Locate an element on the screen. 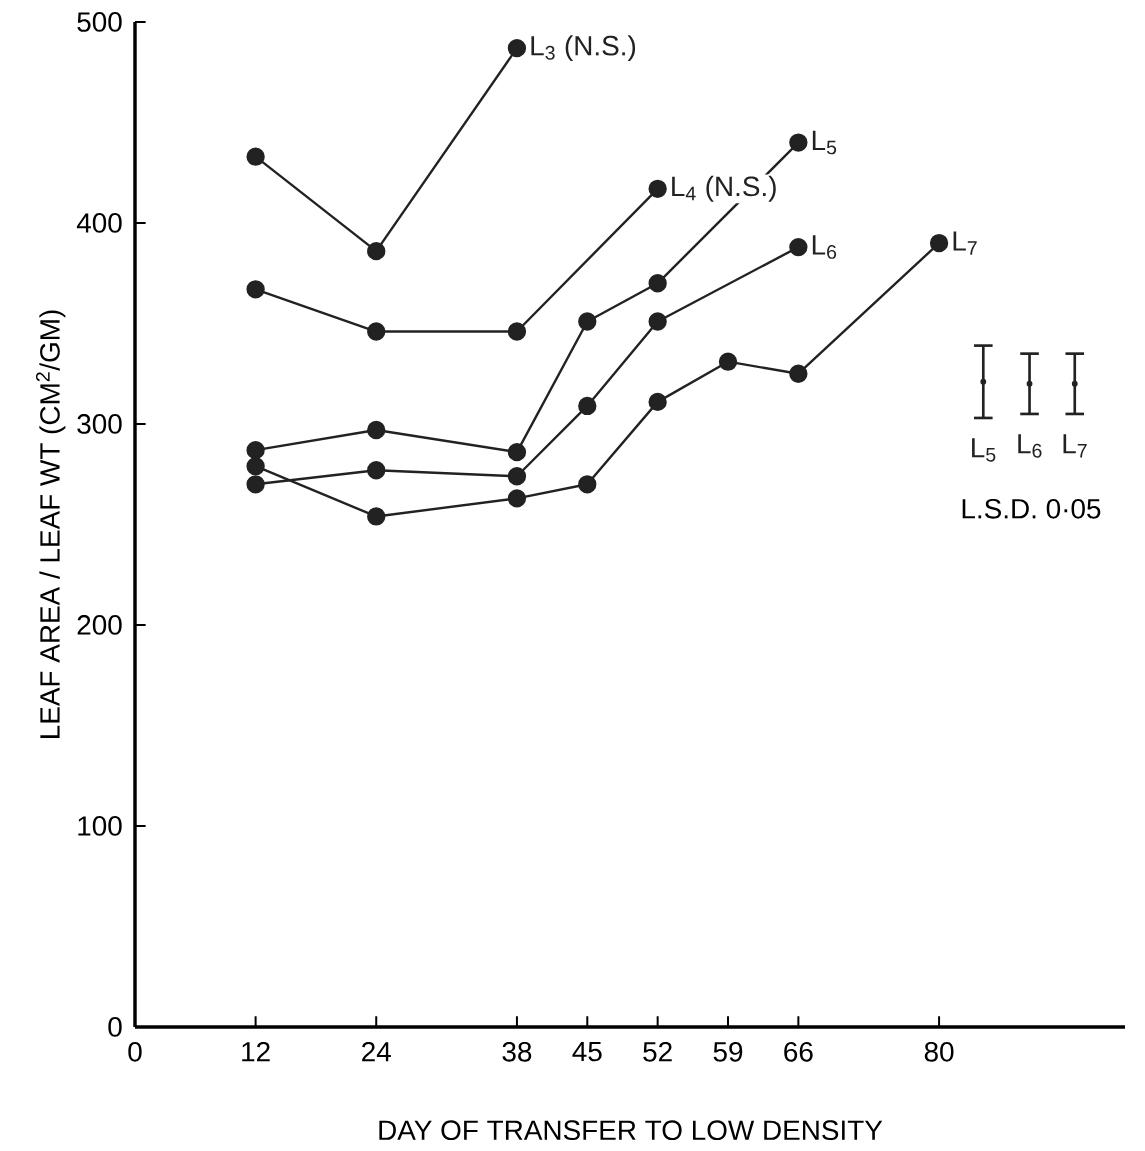 The image size is (1145, 1151). x-tick-label: 80 is located at coordinates (939, 1051).